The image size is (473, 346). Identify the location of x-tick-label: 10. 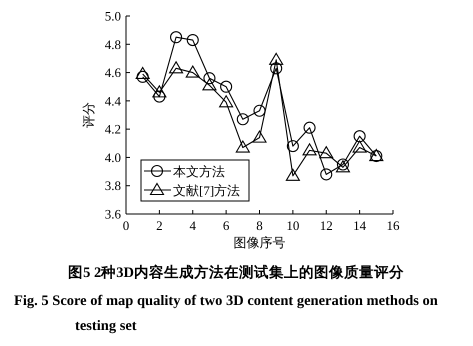
(293, 225).